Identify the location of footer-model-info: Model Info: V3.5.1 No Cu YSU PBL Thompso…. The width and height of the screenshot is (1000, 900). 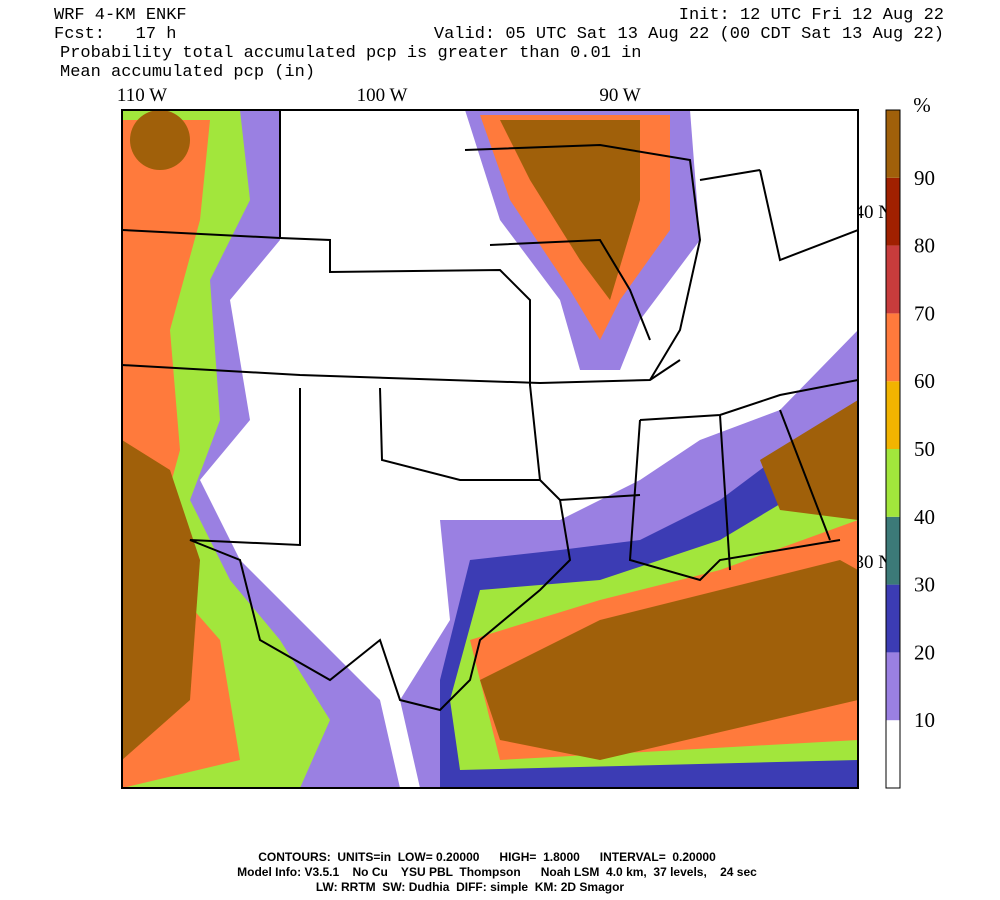
(497, 872).